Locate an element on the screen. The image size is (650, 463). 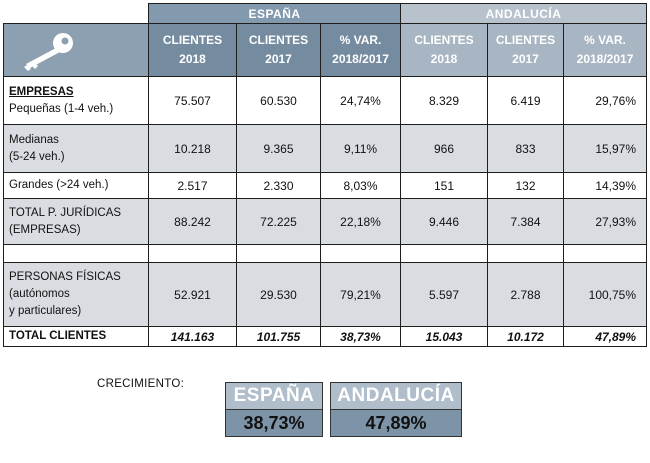
table-cell: 88.242 is located at coordinates (192, 221).